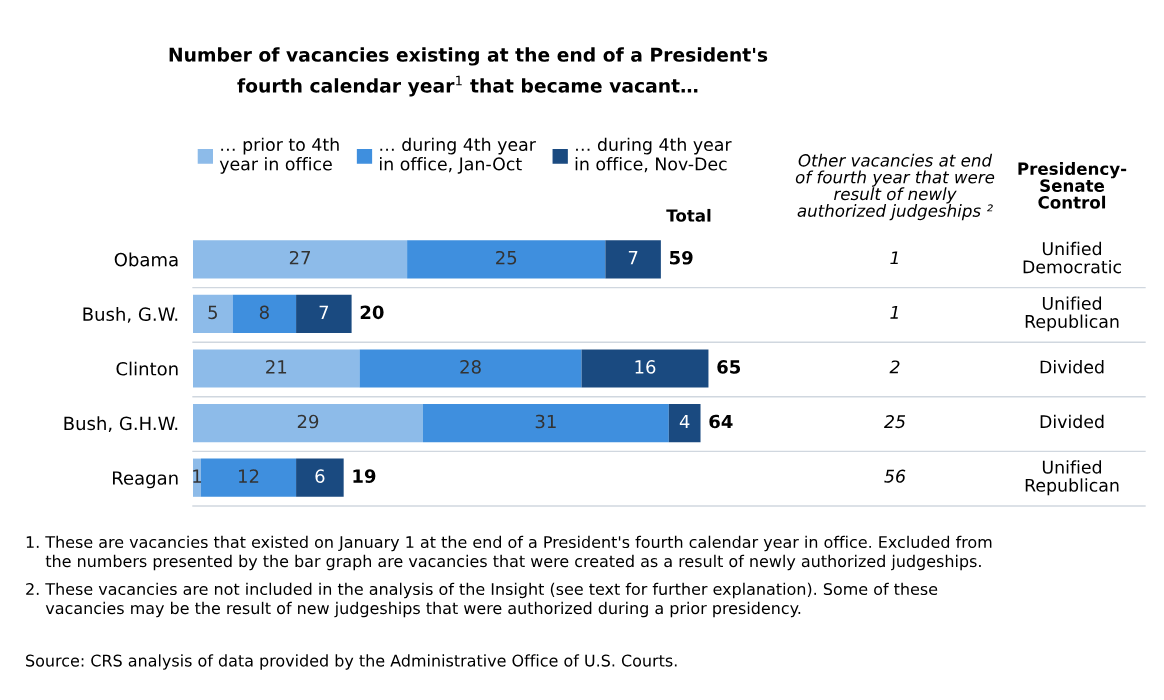 The width and height of the screenshot is (1164, 700). Describe the element at coordinates (146, 259) in the screenshot. I see `y-tick-label: Obama` at that location.